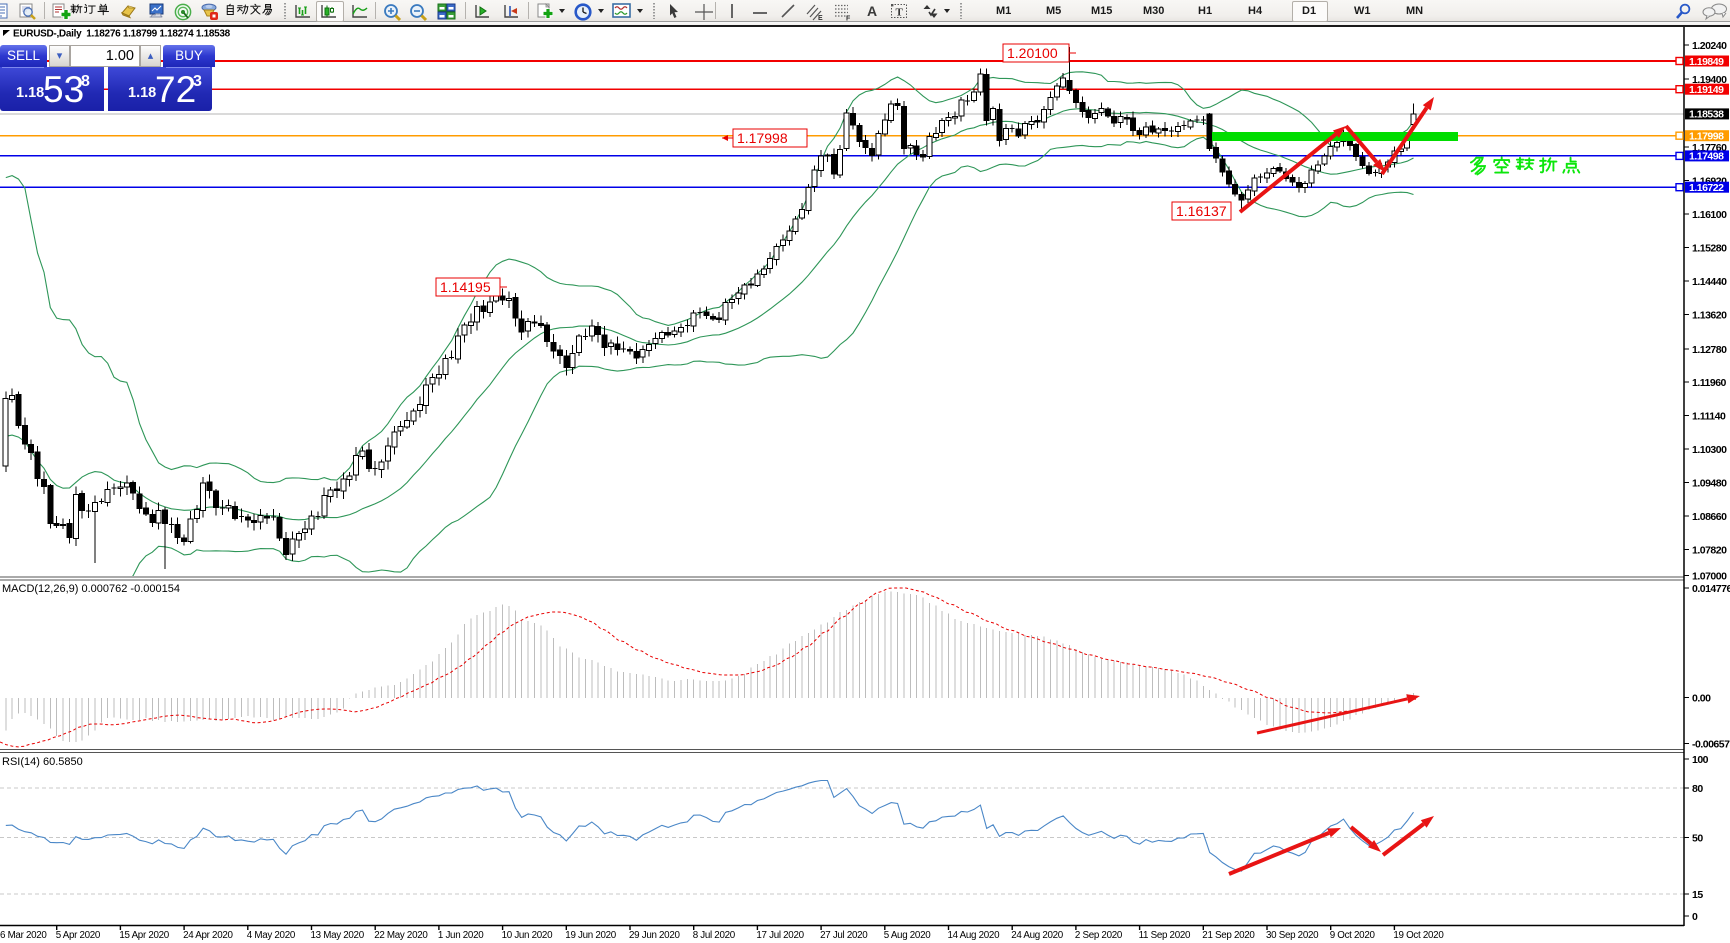 This screenshot has height=943, width=1730. I want to click on svg-text: 1.19400, so click(1709, 80).